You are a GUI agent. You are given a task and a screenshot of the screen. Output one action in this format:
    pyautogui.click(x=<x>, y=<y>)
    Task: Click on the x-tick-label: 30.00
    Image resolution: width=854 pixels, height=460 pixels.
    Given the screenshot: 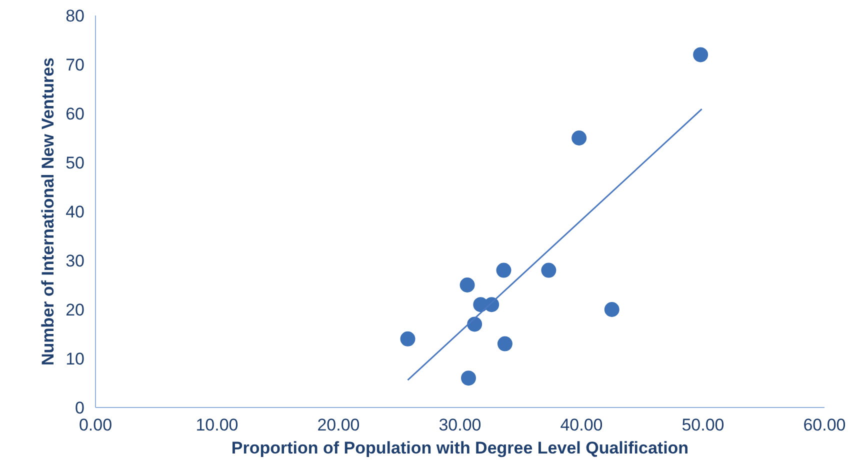 What is the action you would take?
    pyautogui.click(x=460, y=425)
    